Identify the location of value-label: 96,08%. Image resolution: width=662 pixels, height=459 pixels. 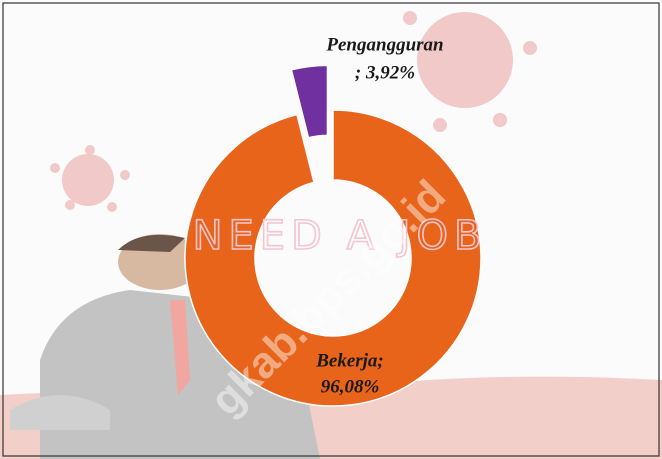
(350, 386).